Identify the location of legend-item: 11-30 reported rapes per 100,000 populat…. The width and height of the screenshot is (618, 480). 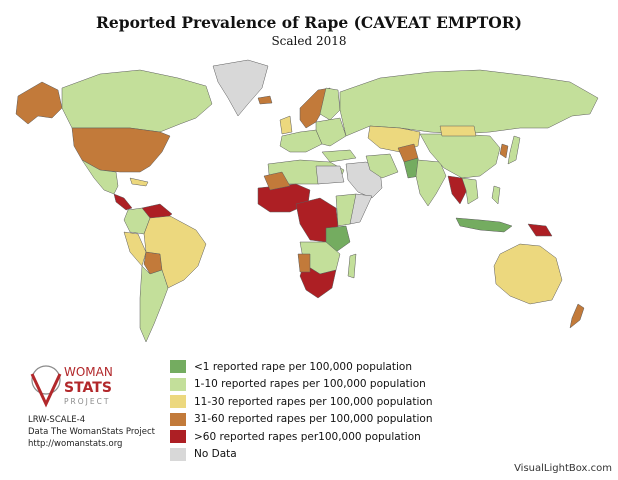
(301, 402).